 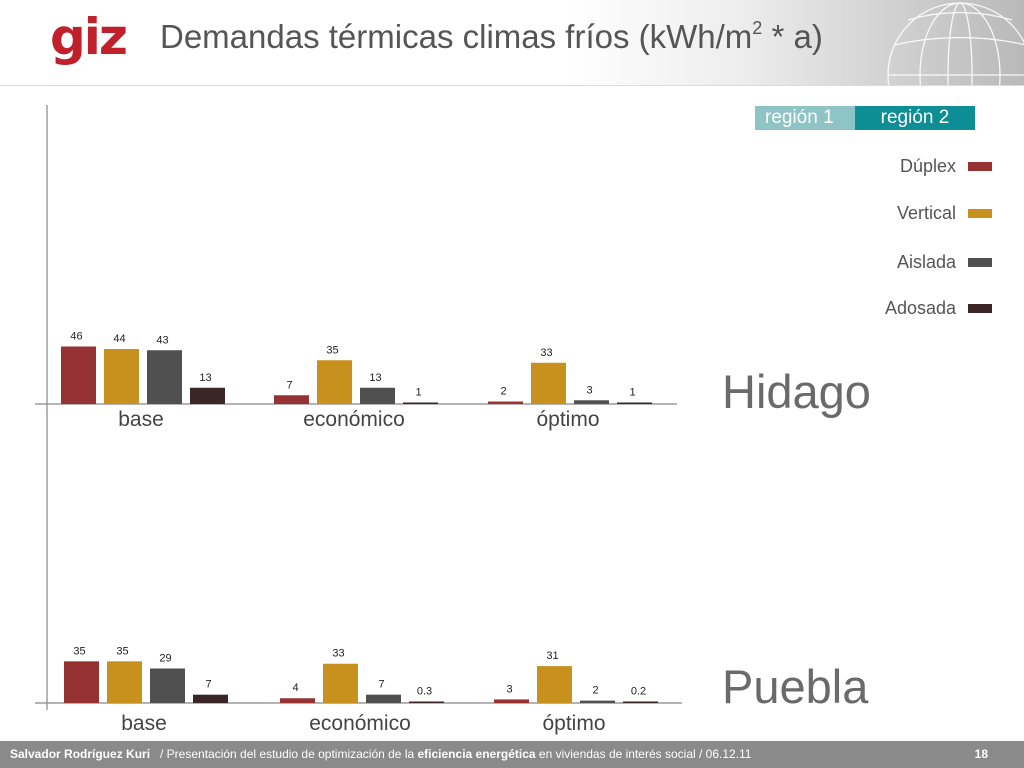 What do you see at coordinates (552, 656) in the screenshot?
I see `data-label-puebla-optimo-vertical: 31` at bounding box center [552, 656].